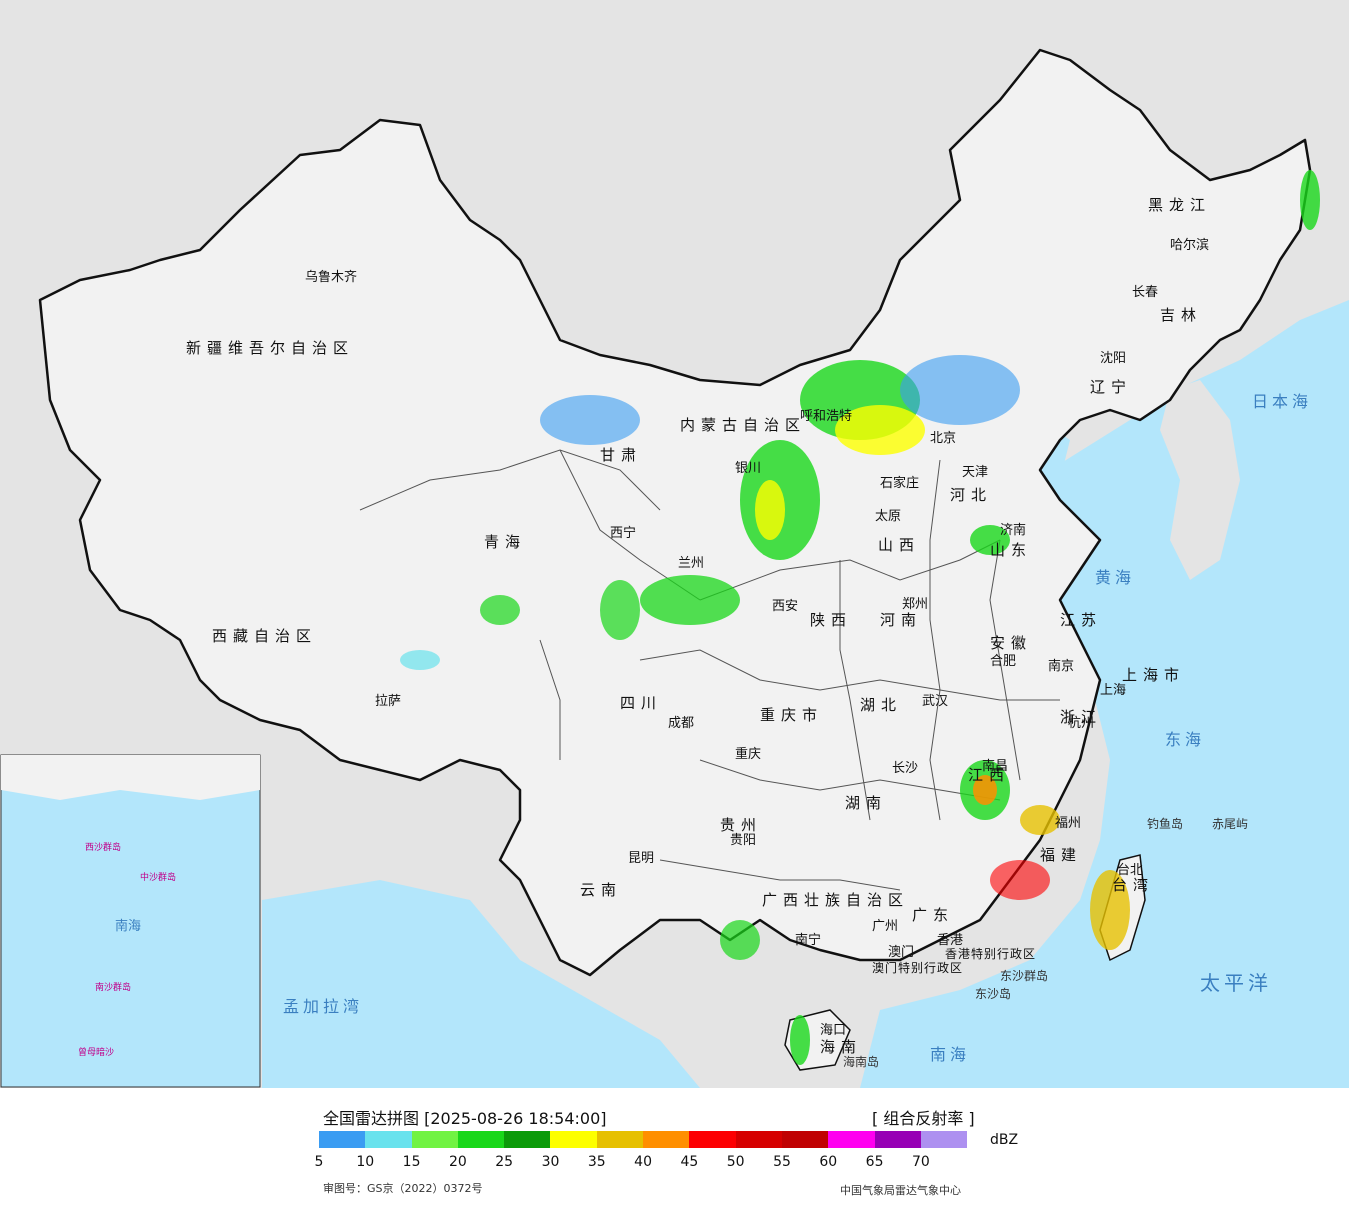 The image size is (1349, 1208). Describe the element at coordinates (743, 425) in the screenshot. I see `label-neimenggu: 内蒙古自治区` at that location.